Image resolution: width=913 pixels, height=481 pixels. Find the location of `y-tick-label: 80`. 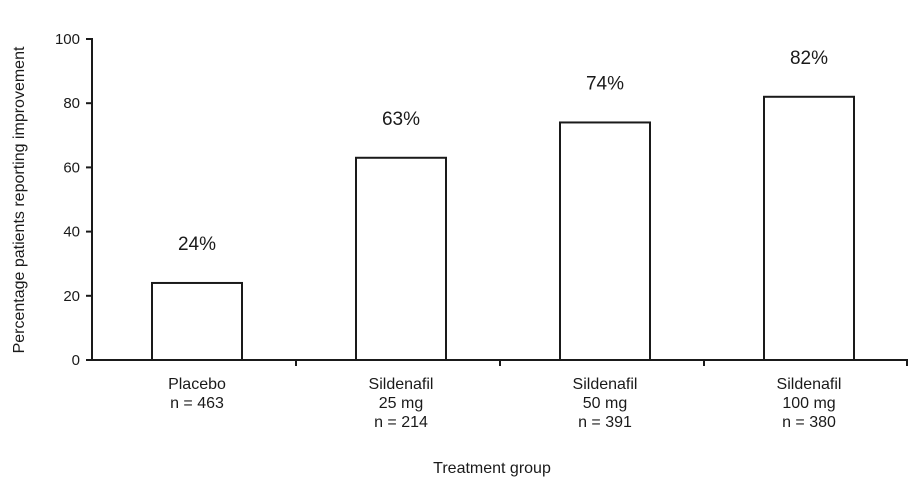

y-tick-label: 80 is located at coordinates (71, 103).